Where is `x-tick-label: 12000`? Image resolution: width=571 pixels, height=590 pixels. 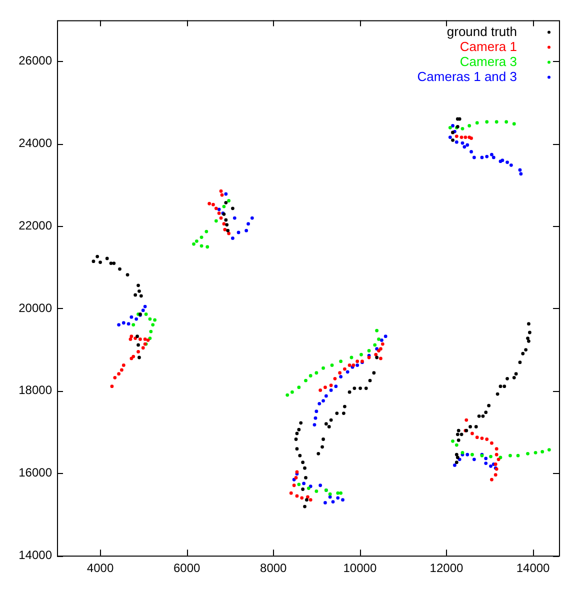
x-tick-label: 12000 is located at coordinates (447, 568).